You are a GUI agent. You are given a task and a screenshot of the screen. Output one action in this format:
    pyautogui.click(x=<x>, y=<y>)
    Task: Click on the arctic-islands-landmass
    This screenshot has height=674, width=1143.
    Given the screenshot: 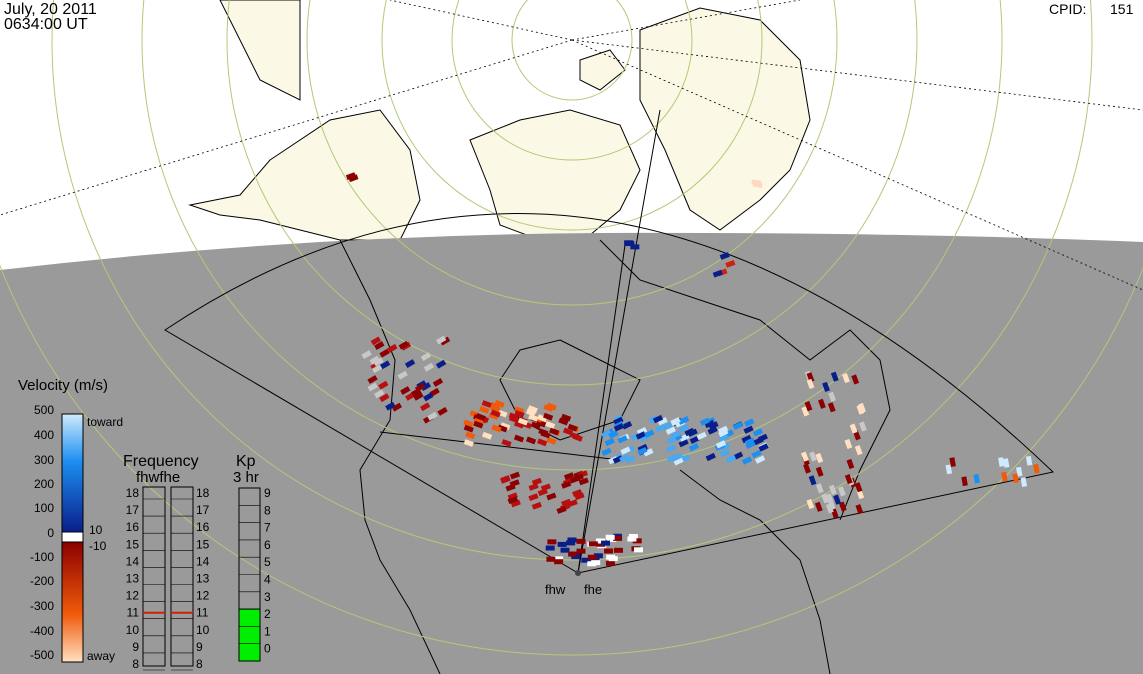 What is the action you would take?
    pyautogui.click(x=555, y=175)
    